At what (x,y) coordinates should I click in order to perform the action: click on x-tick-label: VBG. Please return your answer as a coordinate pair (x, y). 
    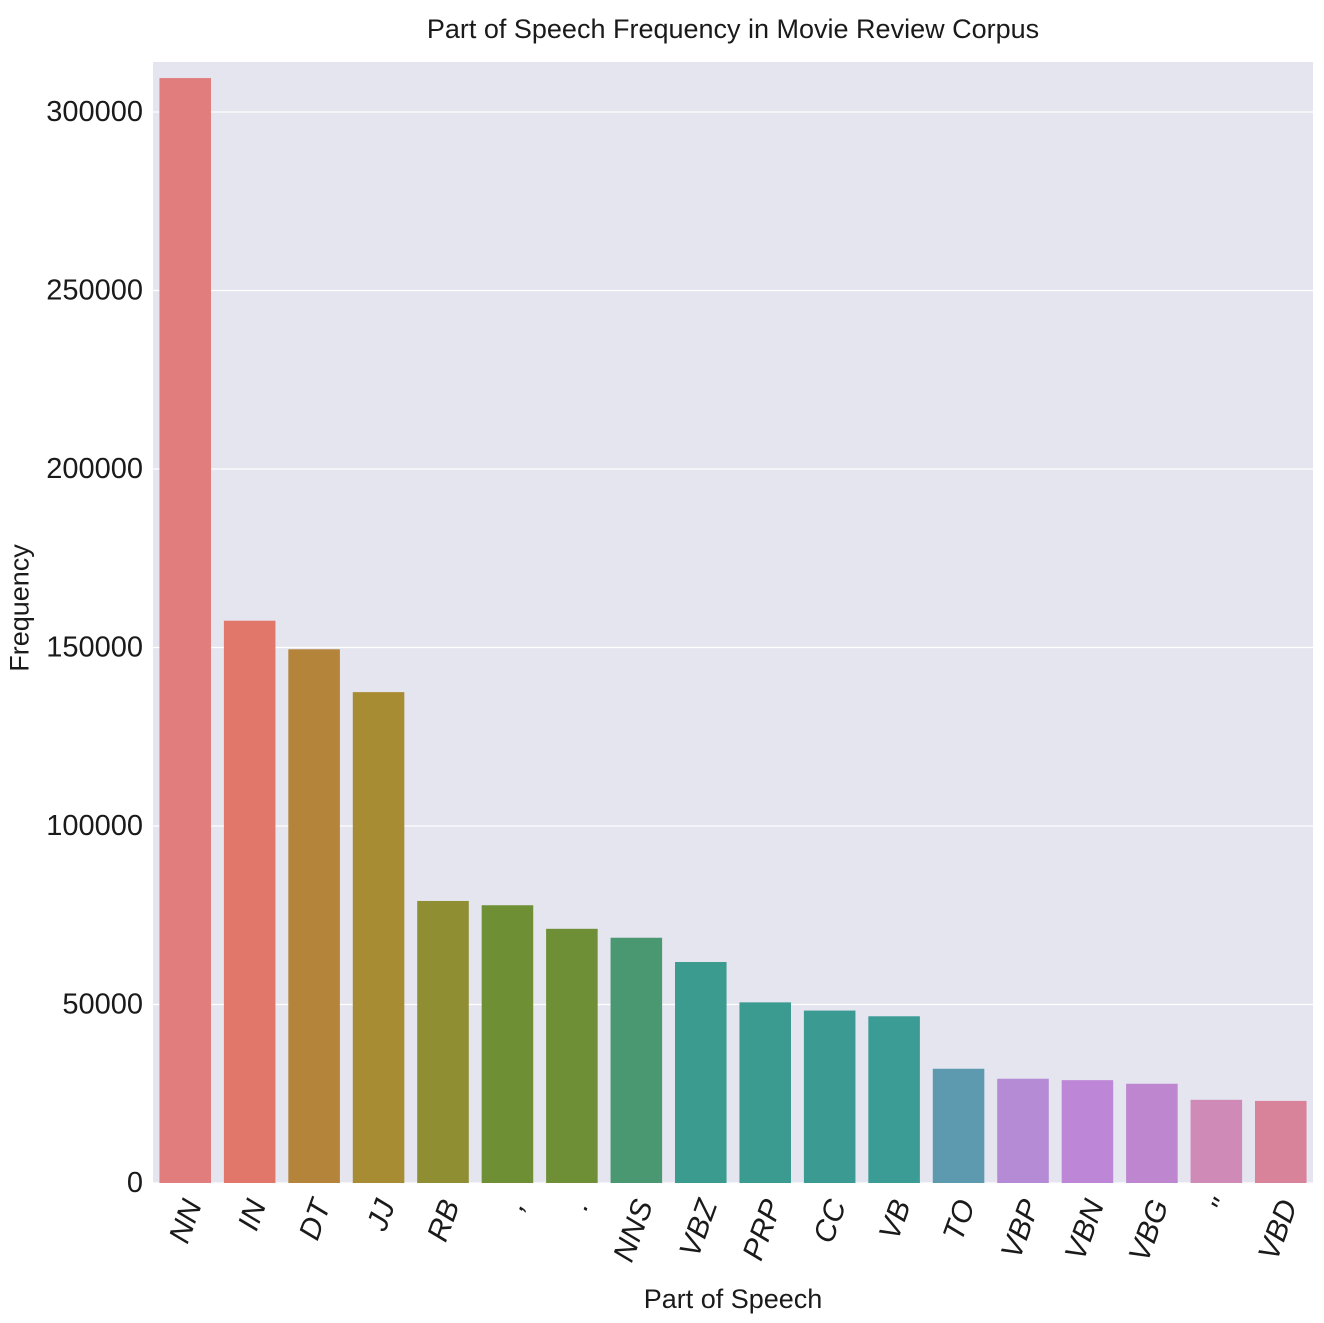
    Looking at the image, I should click on (1149, 1230).